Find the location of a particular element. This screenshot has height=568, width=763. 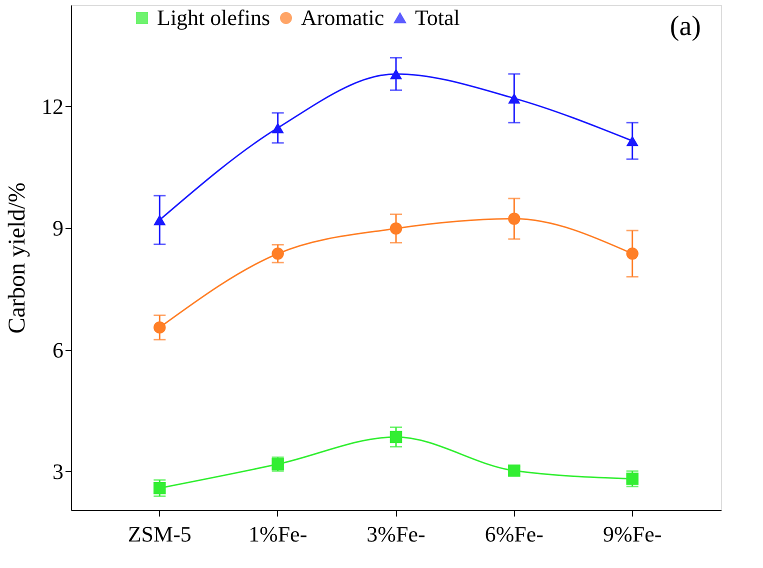

x-tick-label: 3%Fe- is located at coordinates (396, 534).